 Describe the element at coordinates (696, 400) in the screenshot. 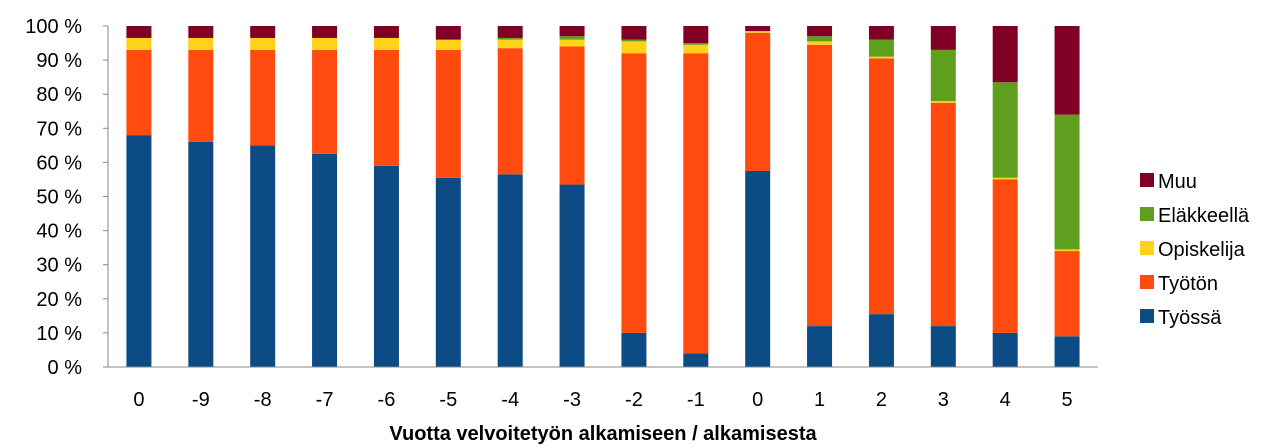

I see `x-tick-label: -1` at that location.